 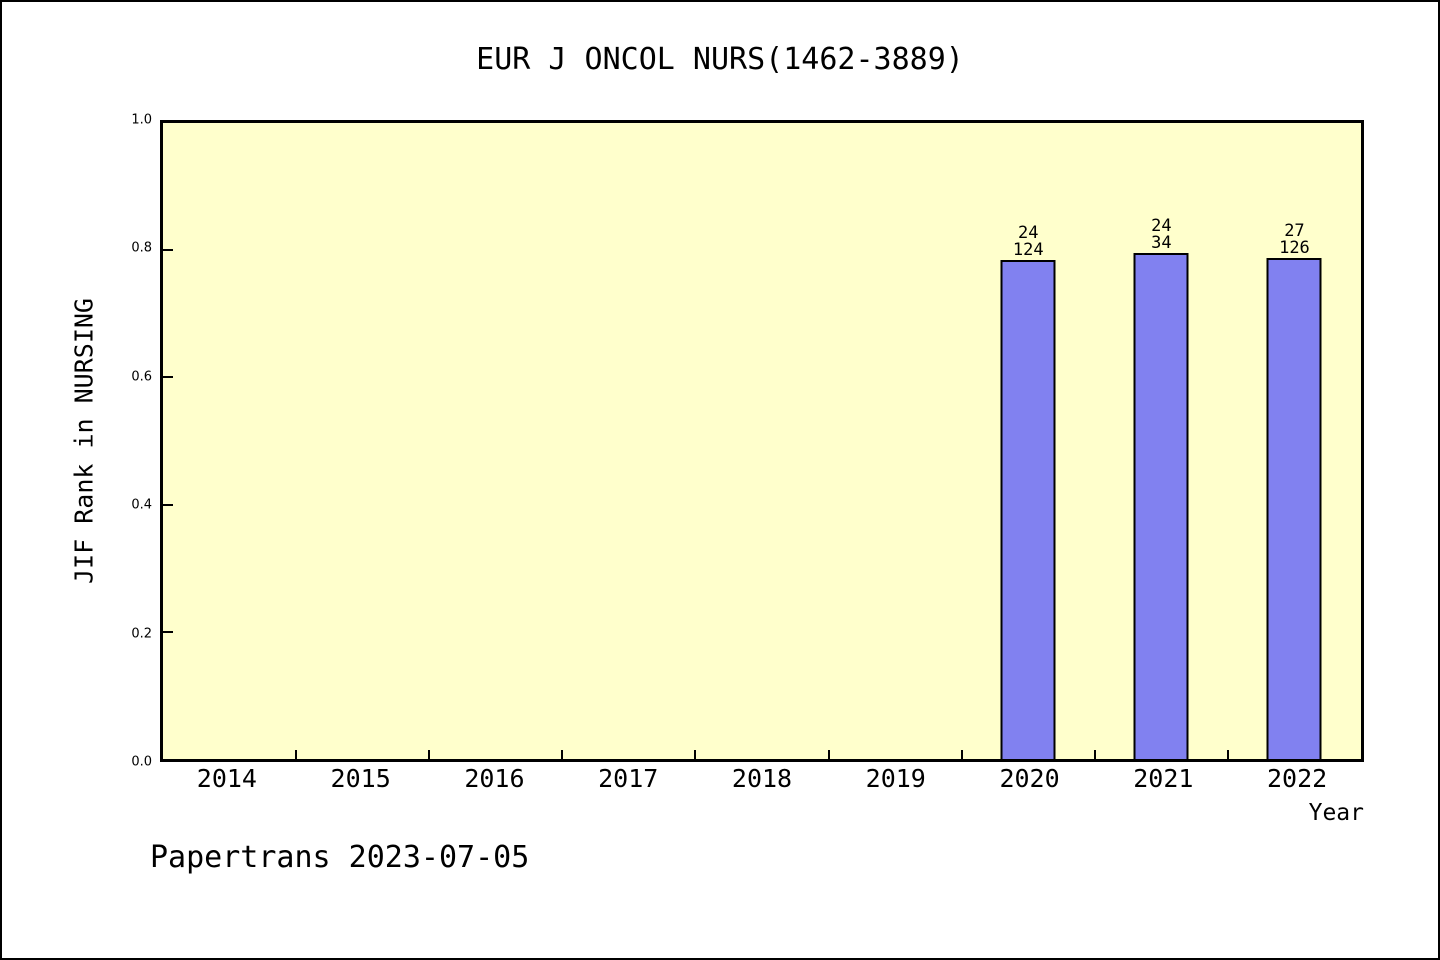 I want to click on bar-value-label-2020: 24 124, so click(x=1028, y=241).